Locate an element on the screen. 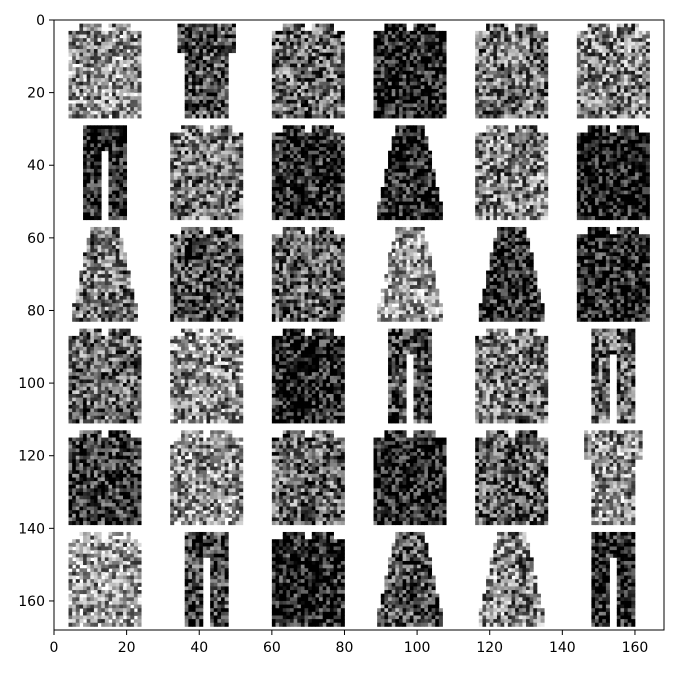  x-tick-label: 140 is located at coordinates (562, 648).